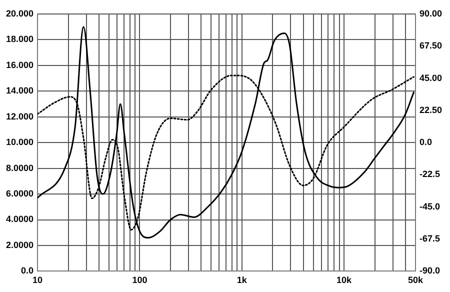 This screenshot has width=450, height=292. What do you see at coordinates (20, 193) in the screenshot?
I see `y-tick-label: 6.0000` at bounding box center [20, 193].